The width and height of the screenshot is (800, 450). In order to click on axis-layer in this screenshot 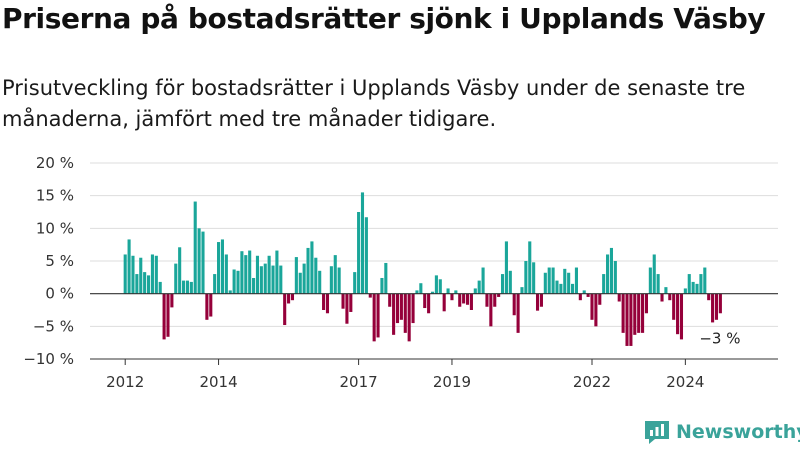, I will do `click(434, 329)`.